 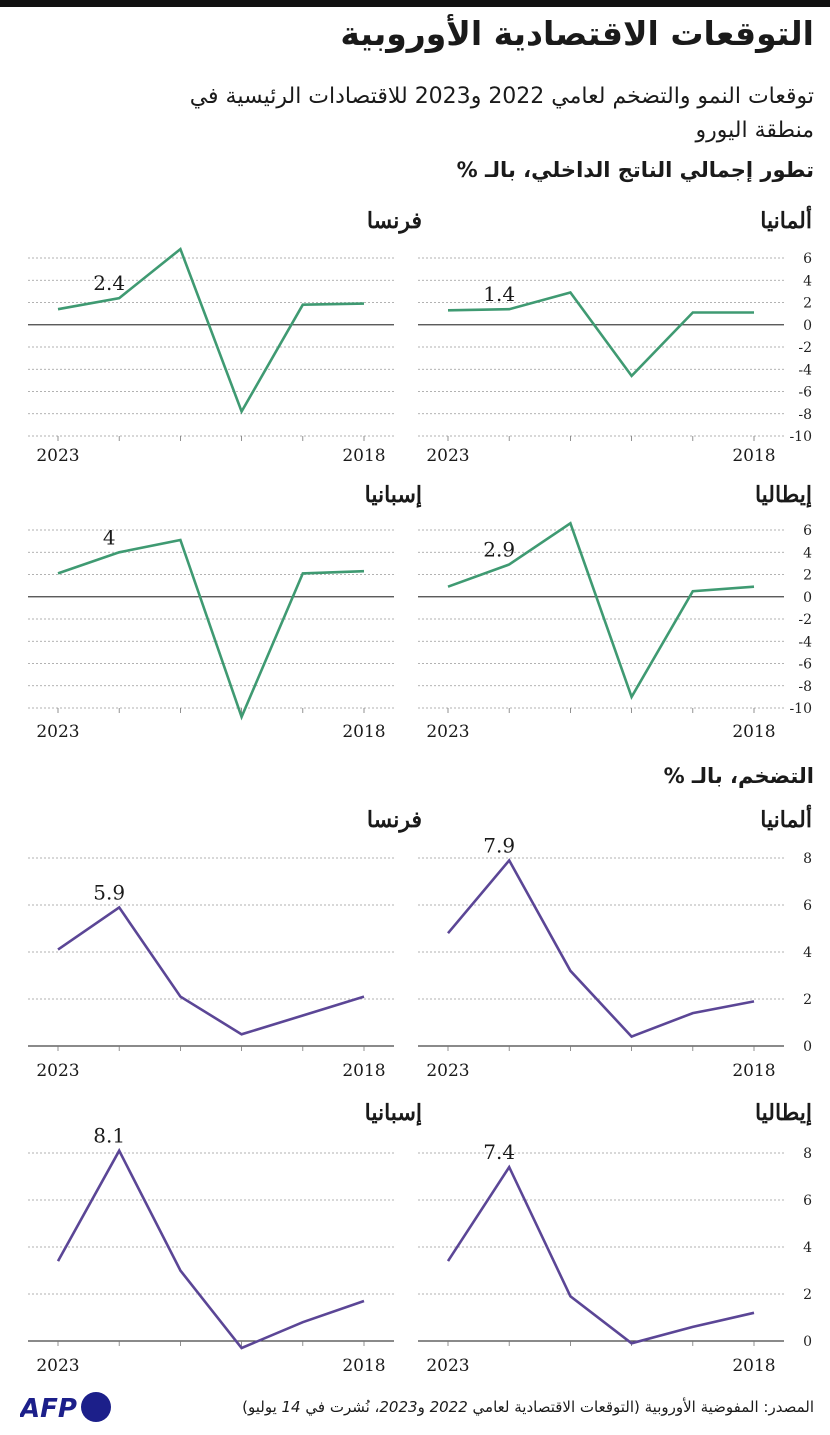 What do you see at coordinates (109, 892) in the screenshot?
I see `data-label: 5.9` at bounding box center [109, 892].